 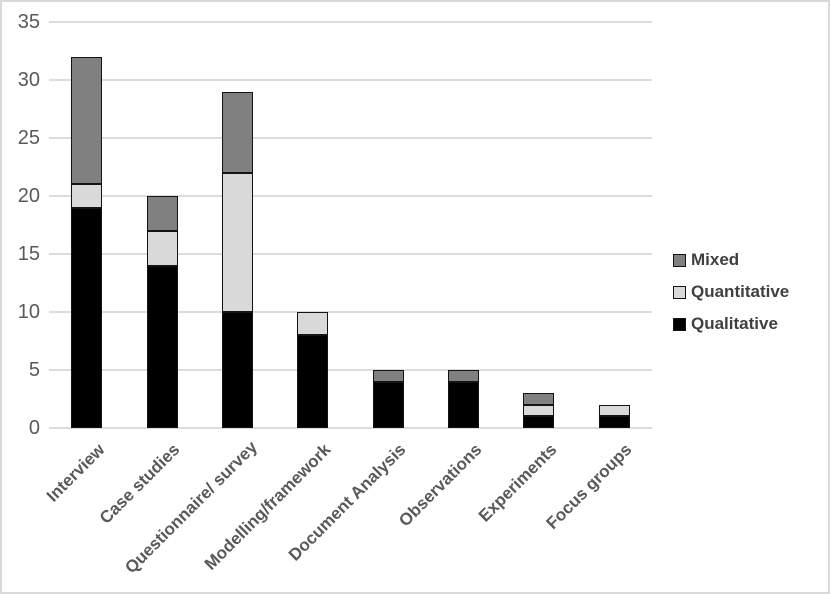 I want to click on y-tick-label-20: 20, so click(x=28, y=196).